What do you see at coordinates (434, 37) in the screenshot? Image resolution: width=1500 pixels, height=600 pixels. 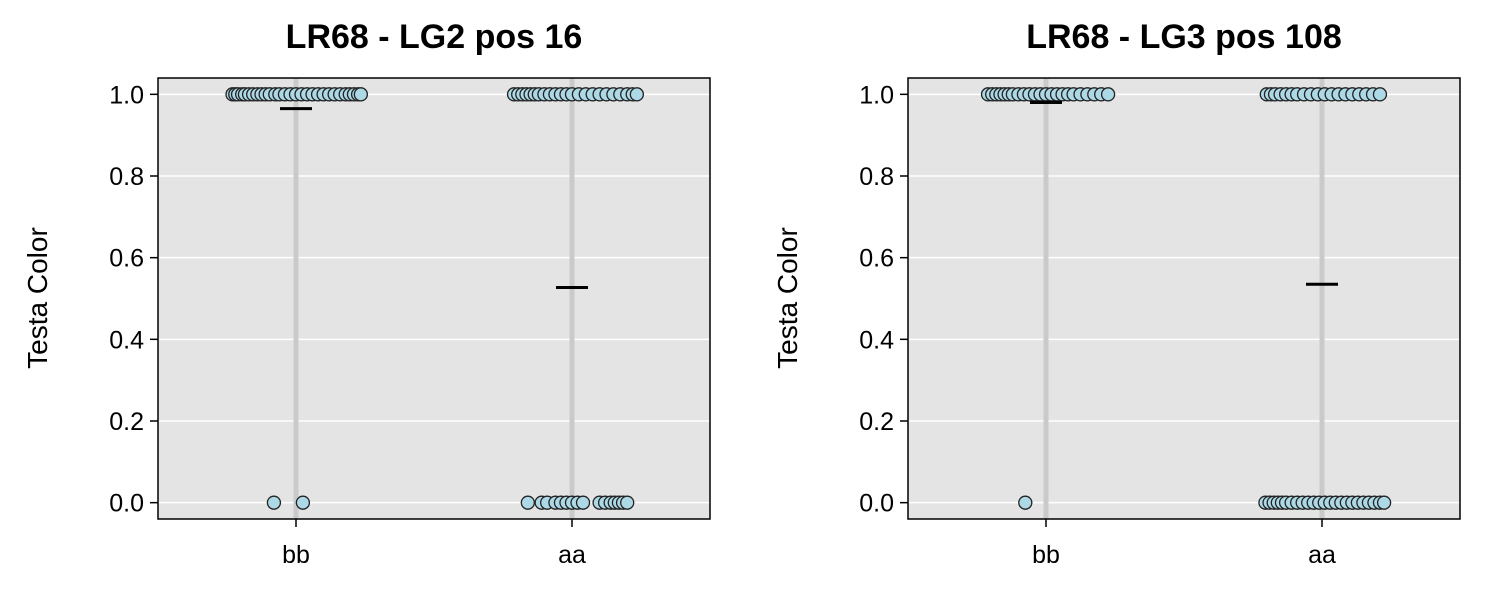 I see `chart-title: LR68 - LG2 pos 16` at bounding box center [434, 37].